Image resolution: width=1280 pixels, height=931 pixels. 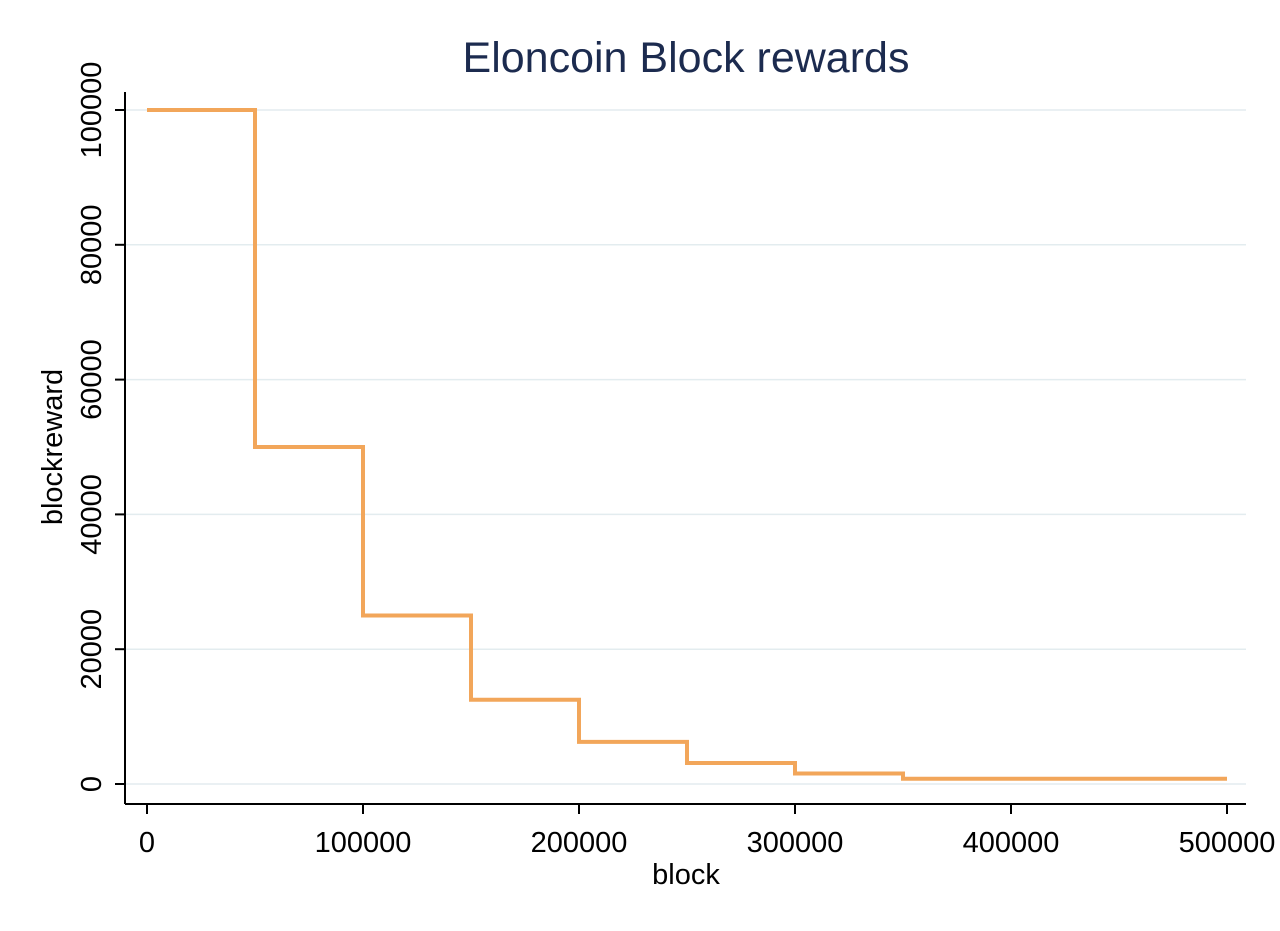 What do you see at coordinates (1227, 843) in the screenshot?
I see `x-tick-label: 500000` at bounding box center [1227, 843].